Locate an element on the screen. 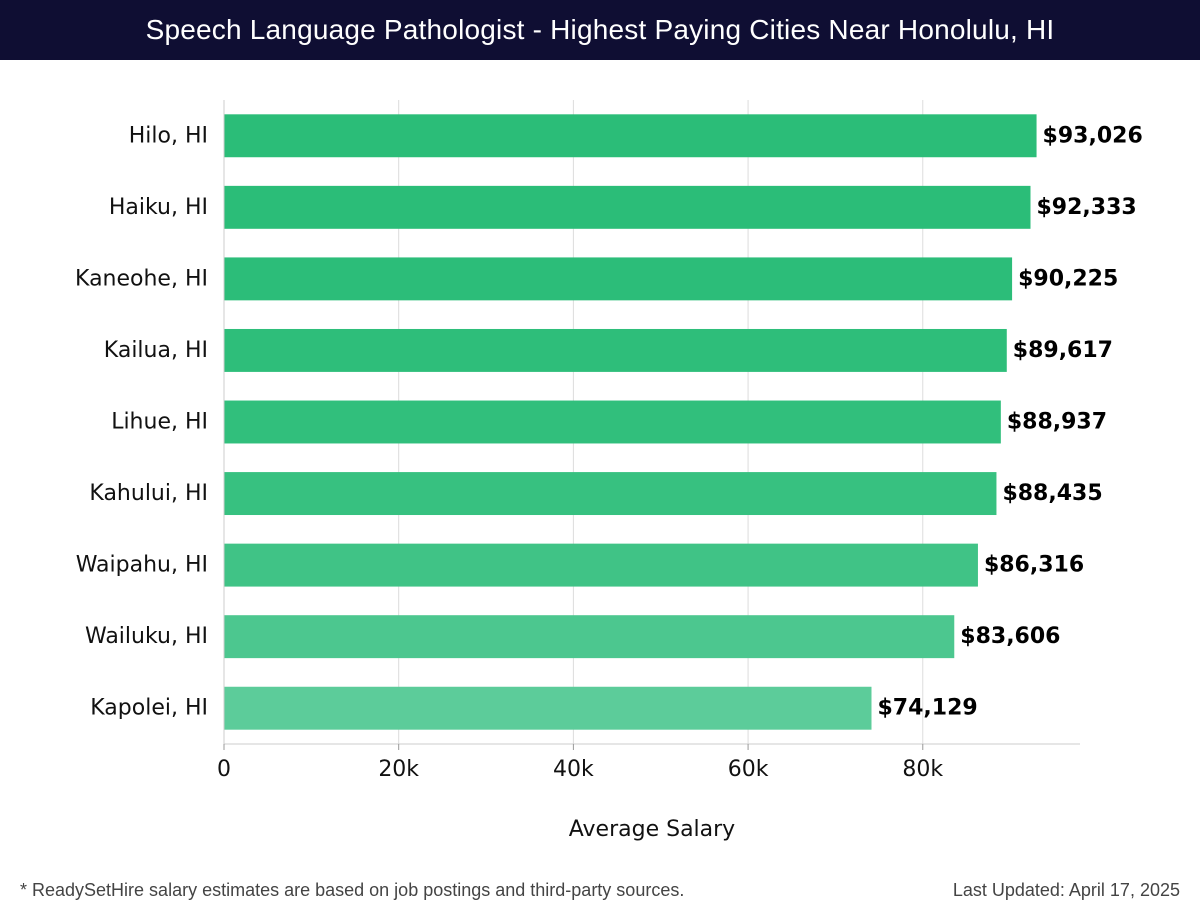 The image size is (1200, 920). value-label: $93,026 is located at coordinates (1093, 135).